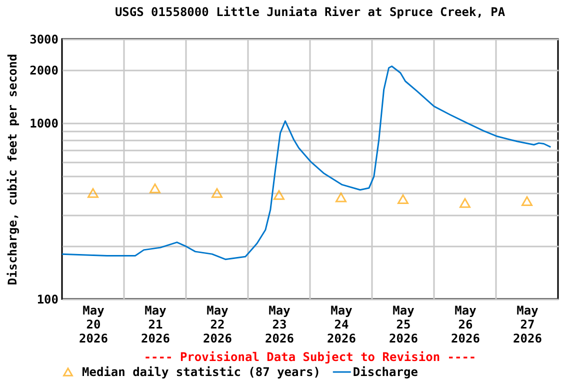  What do you see at coordinates (310, 12) in the screenshot?
I see `chart-title: USGS 01558000 Little Juniata River at Spruce Creek, PA` at bounding box center [310, 12].